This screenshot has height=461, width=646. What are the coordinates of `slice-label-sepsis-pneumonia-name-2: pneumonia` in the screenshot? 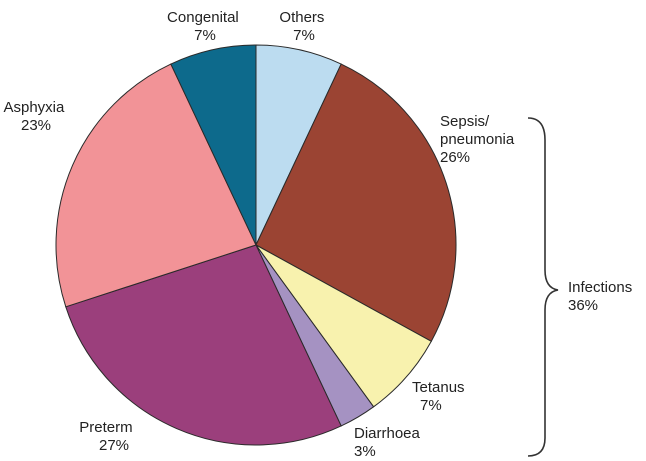 It's located at (477, 139).